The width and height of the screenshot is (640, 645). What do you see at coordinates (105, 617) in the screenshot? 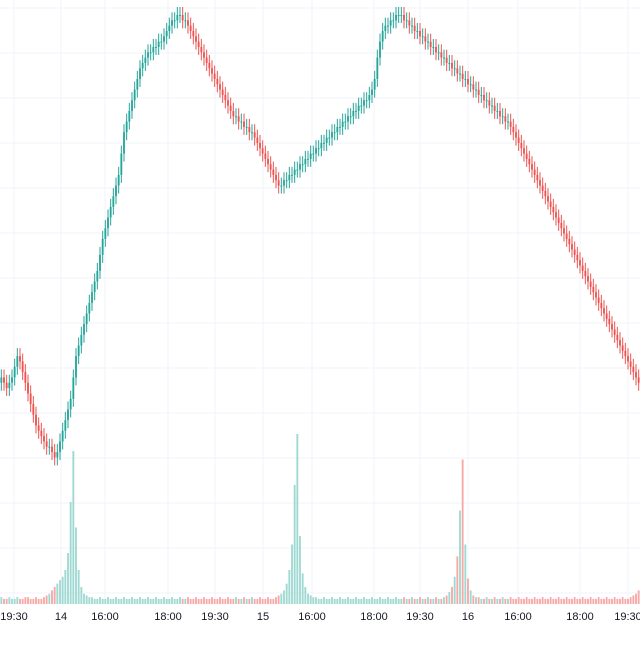
I see `x-tick-label: 16:00` at bounding box center [105, 617].